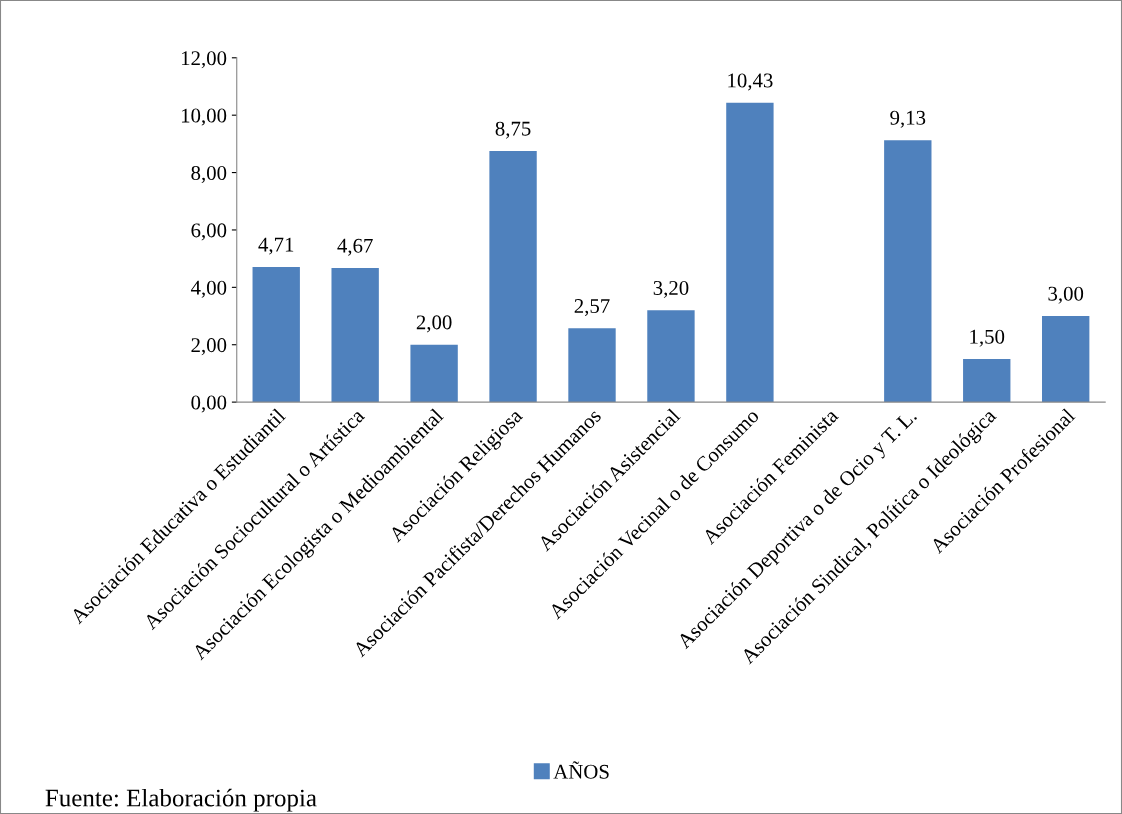  What do you see at coordinates (750, 82) in the screenshot?
I see `data-label: 10,43` at bounding box center [750, 82].